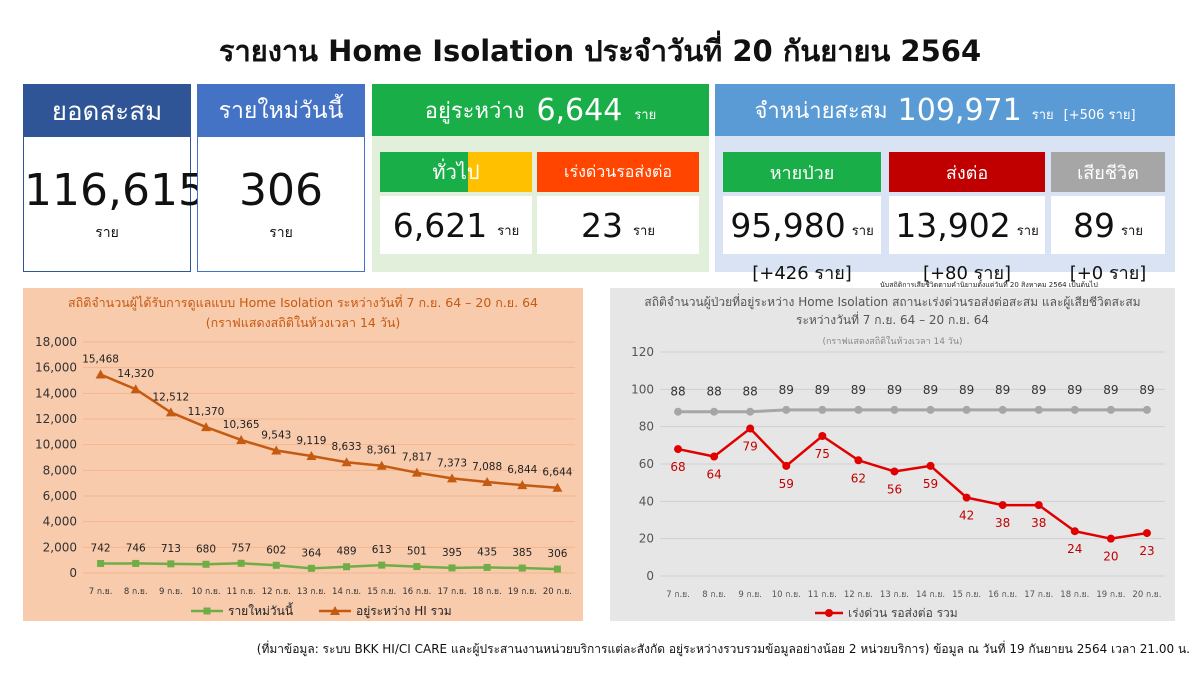 This screenshot has height=675, width=1200. Describe the element at coordinates (281, 111) in the screenshot. I see `new-today-label: รายใหม่วันนี้` at that location.